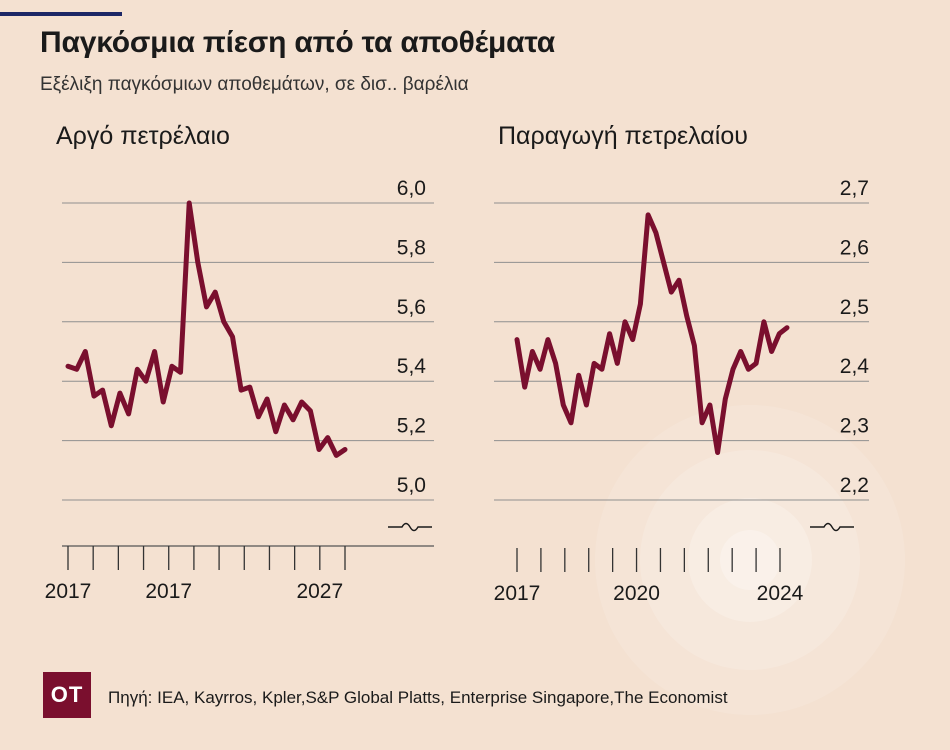 Image resolution: width=950 pixels, height=750 pixels. I want to click on page-title: Παγκόσμια πίεση από τα αποθέματα, so click(298, 42).